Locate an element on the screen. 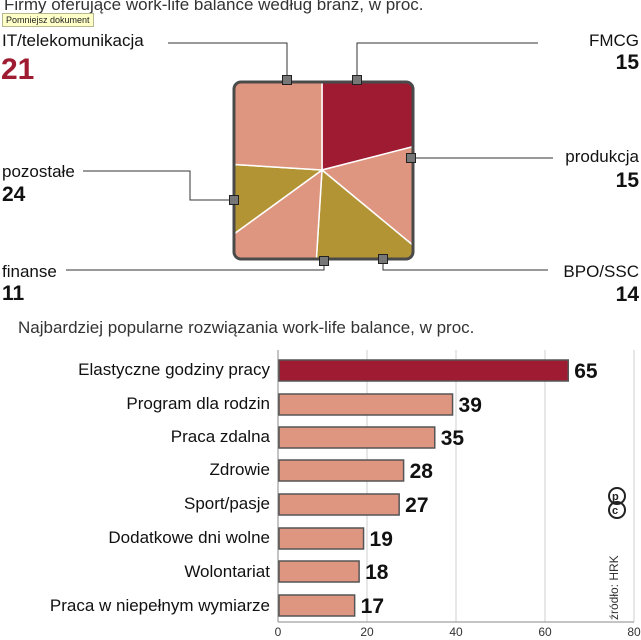  pie-label-finanse: finanse is located at coordinates (29, 271).